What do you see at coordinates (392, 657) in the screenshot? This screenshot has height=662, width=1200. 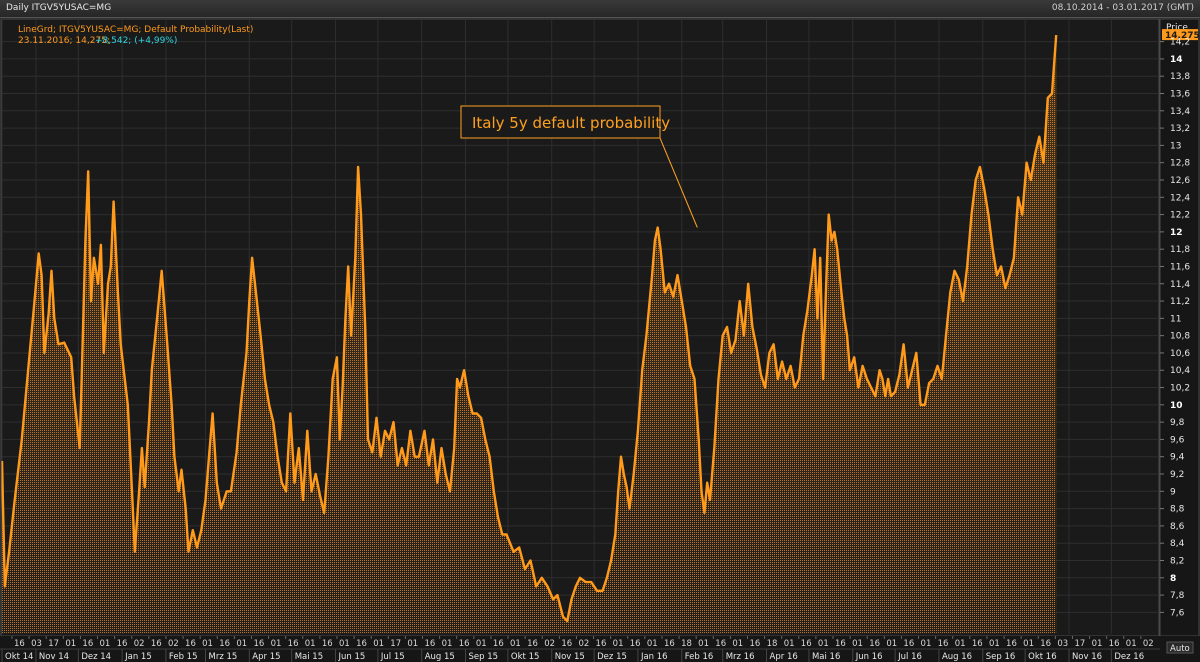 I see `x-month-label: Jul 15` at bounding box center [392, 657].